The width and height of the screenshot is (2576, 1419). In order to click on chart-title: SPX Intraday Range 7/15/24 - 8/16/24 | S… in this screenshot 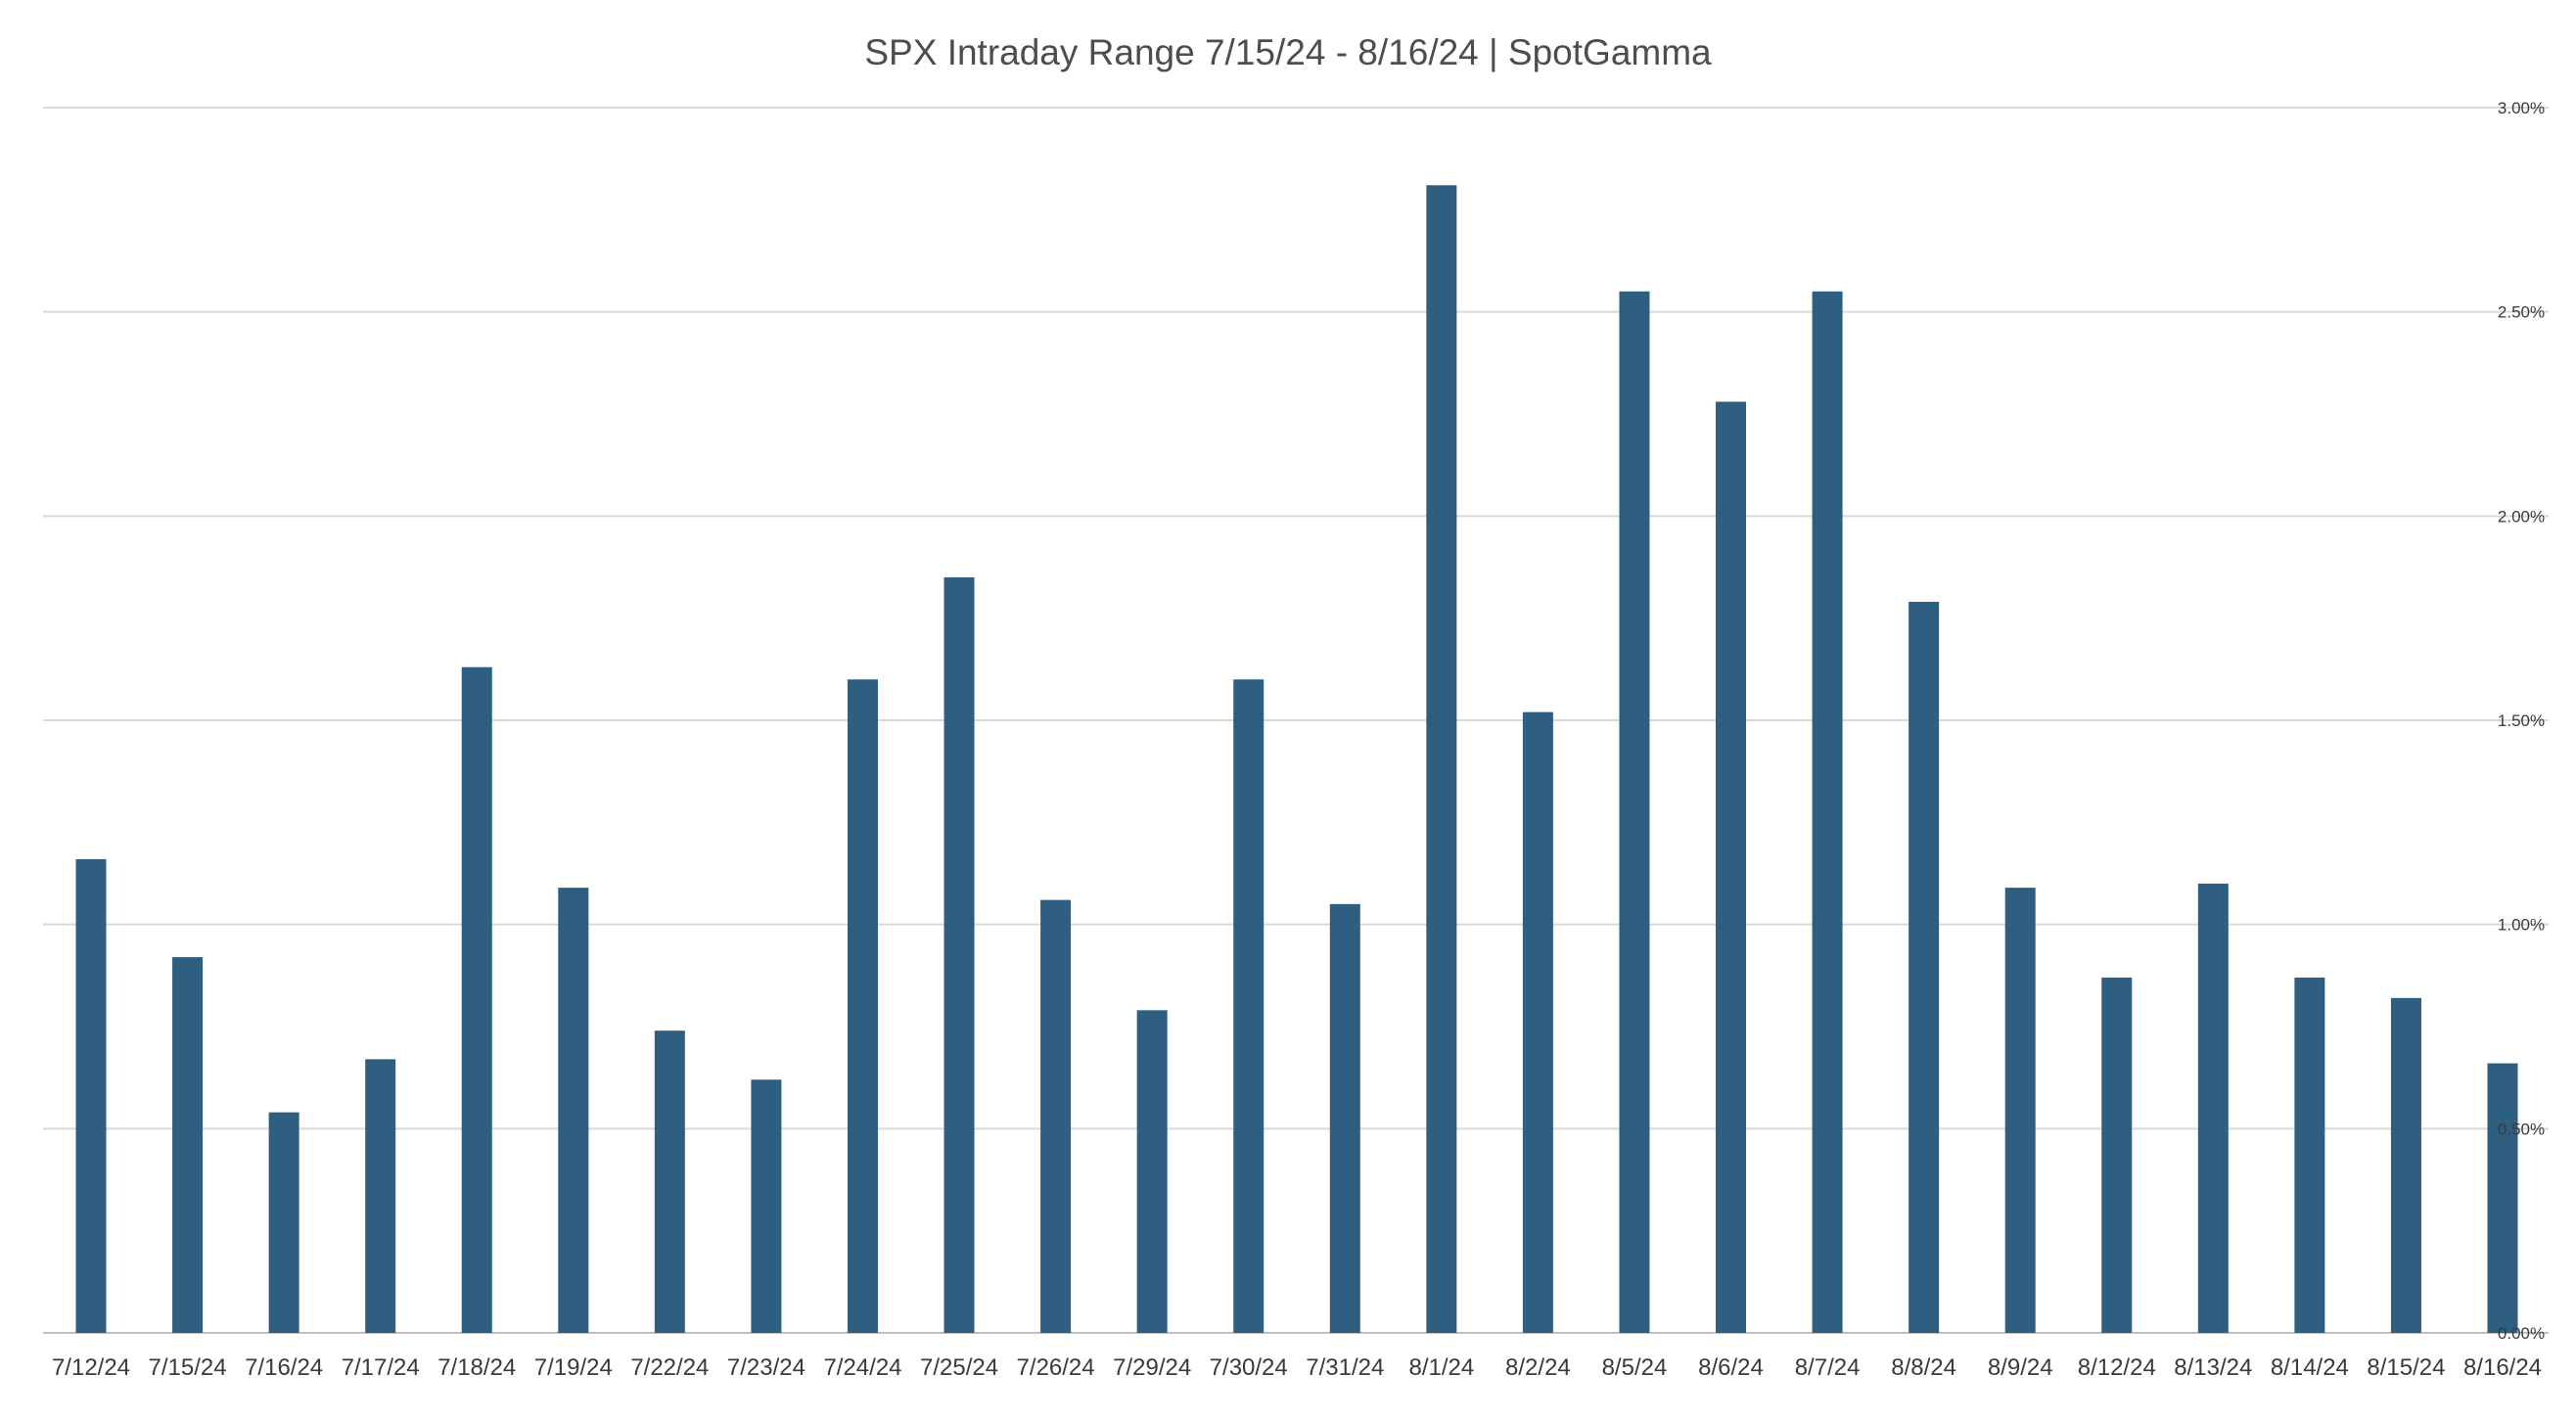, I will do `click(1288, 52)`.